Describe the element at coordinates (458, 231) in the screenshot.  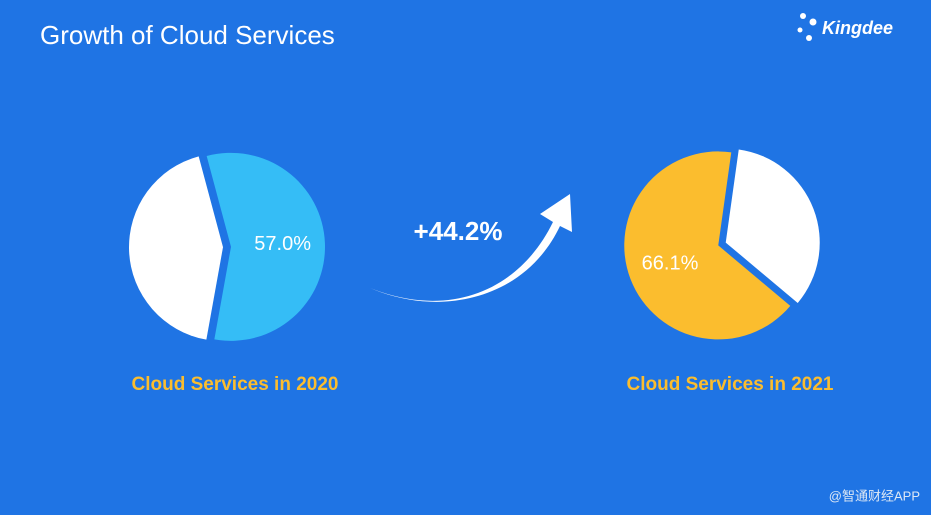
I see `growth-label: +44.2%` at that location.